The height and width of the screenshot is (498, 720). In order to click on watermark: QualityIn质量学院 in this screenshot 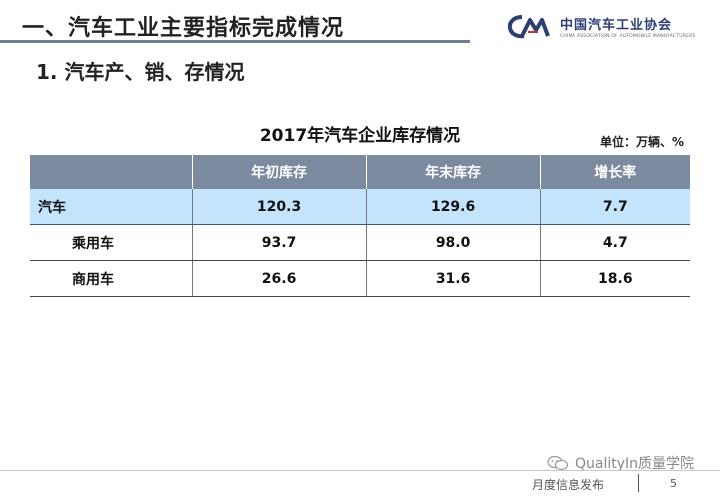, I will do `click(620, 463)`.